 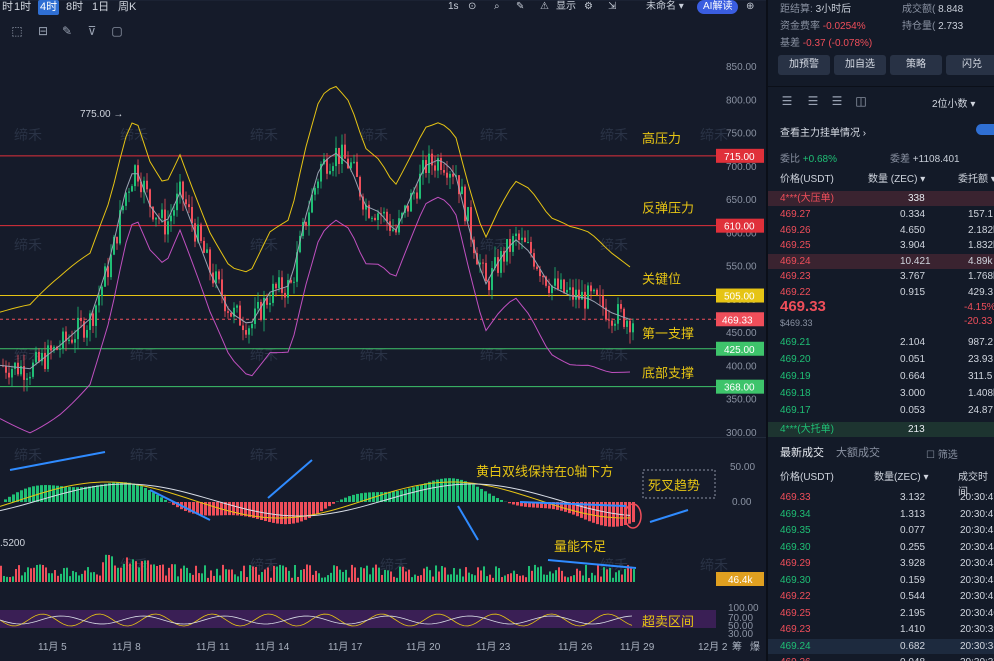 I want to click on trade-row: 469.23 1.410 20:30:39, so click(x=881, y=629).